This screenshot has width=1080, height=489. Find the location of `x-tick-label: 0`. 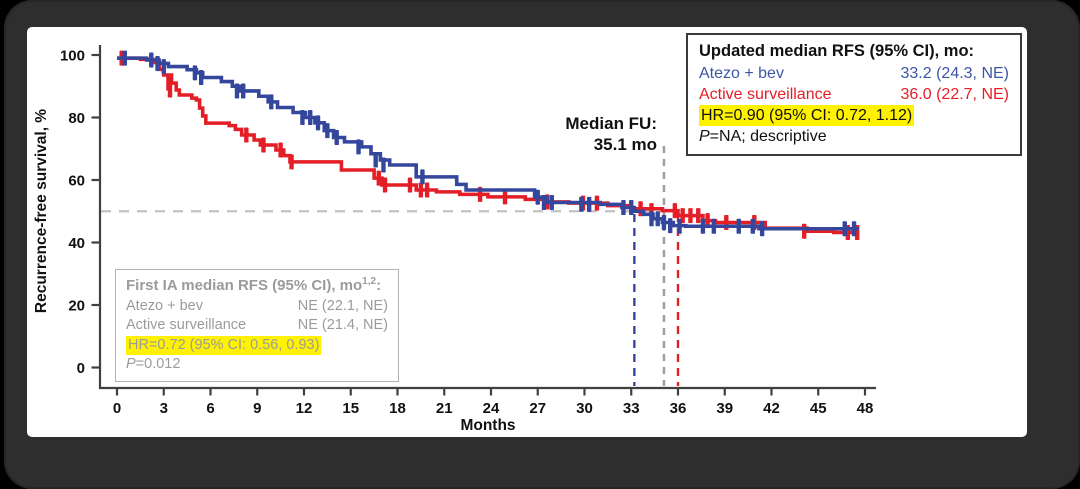

x-tick-label: 0 is located at coordinates (117, 408).